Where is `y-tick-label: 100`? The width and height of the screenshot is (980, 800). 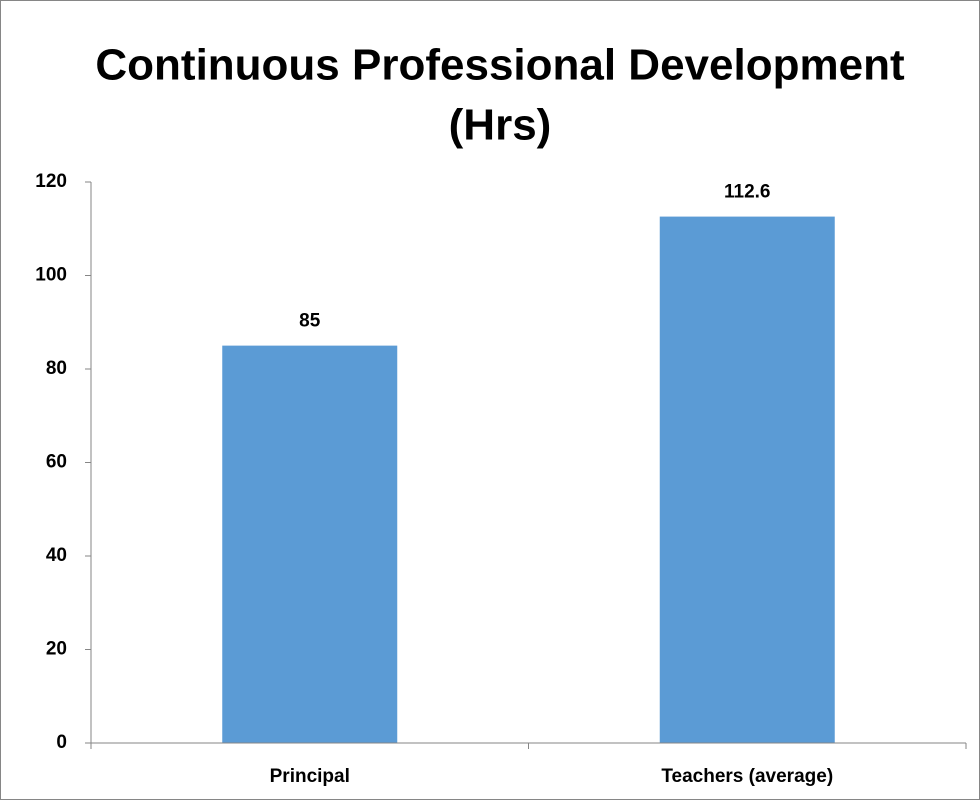 y-tick-label: 100 is located at coordinates (51, 275).